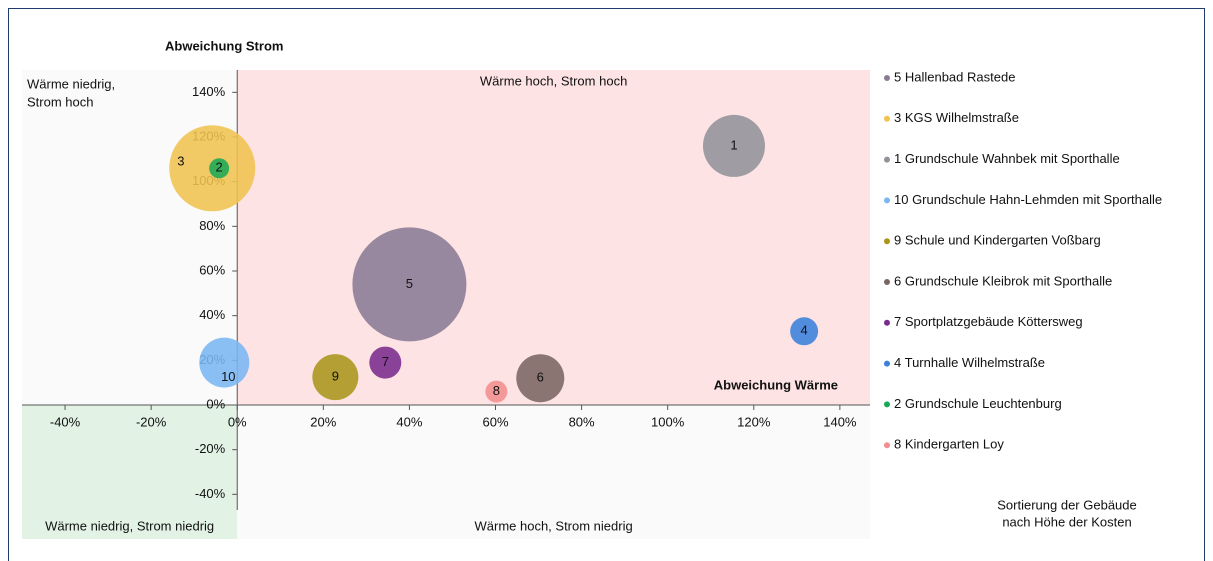  Describe the element at coordinates (180, 161) in the screenshot. I see `bubble-label: 3` at that location.